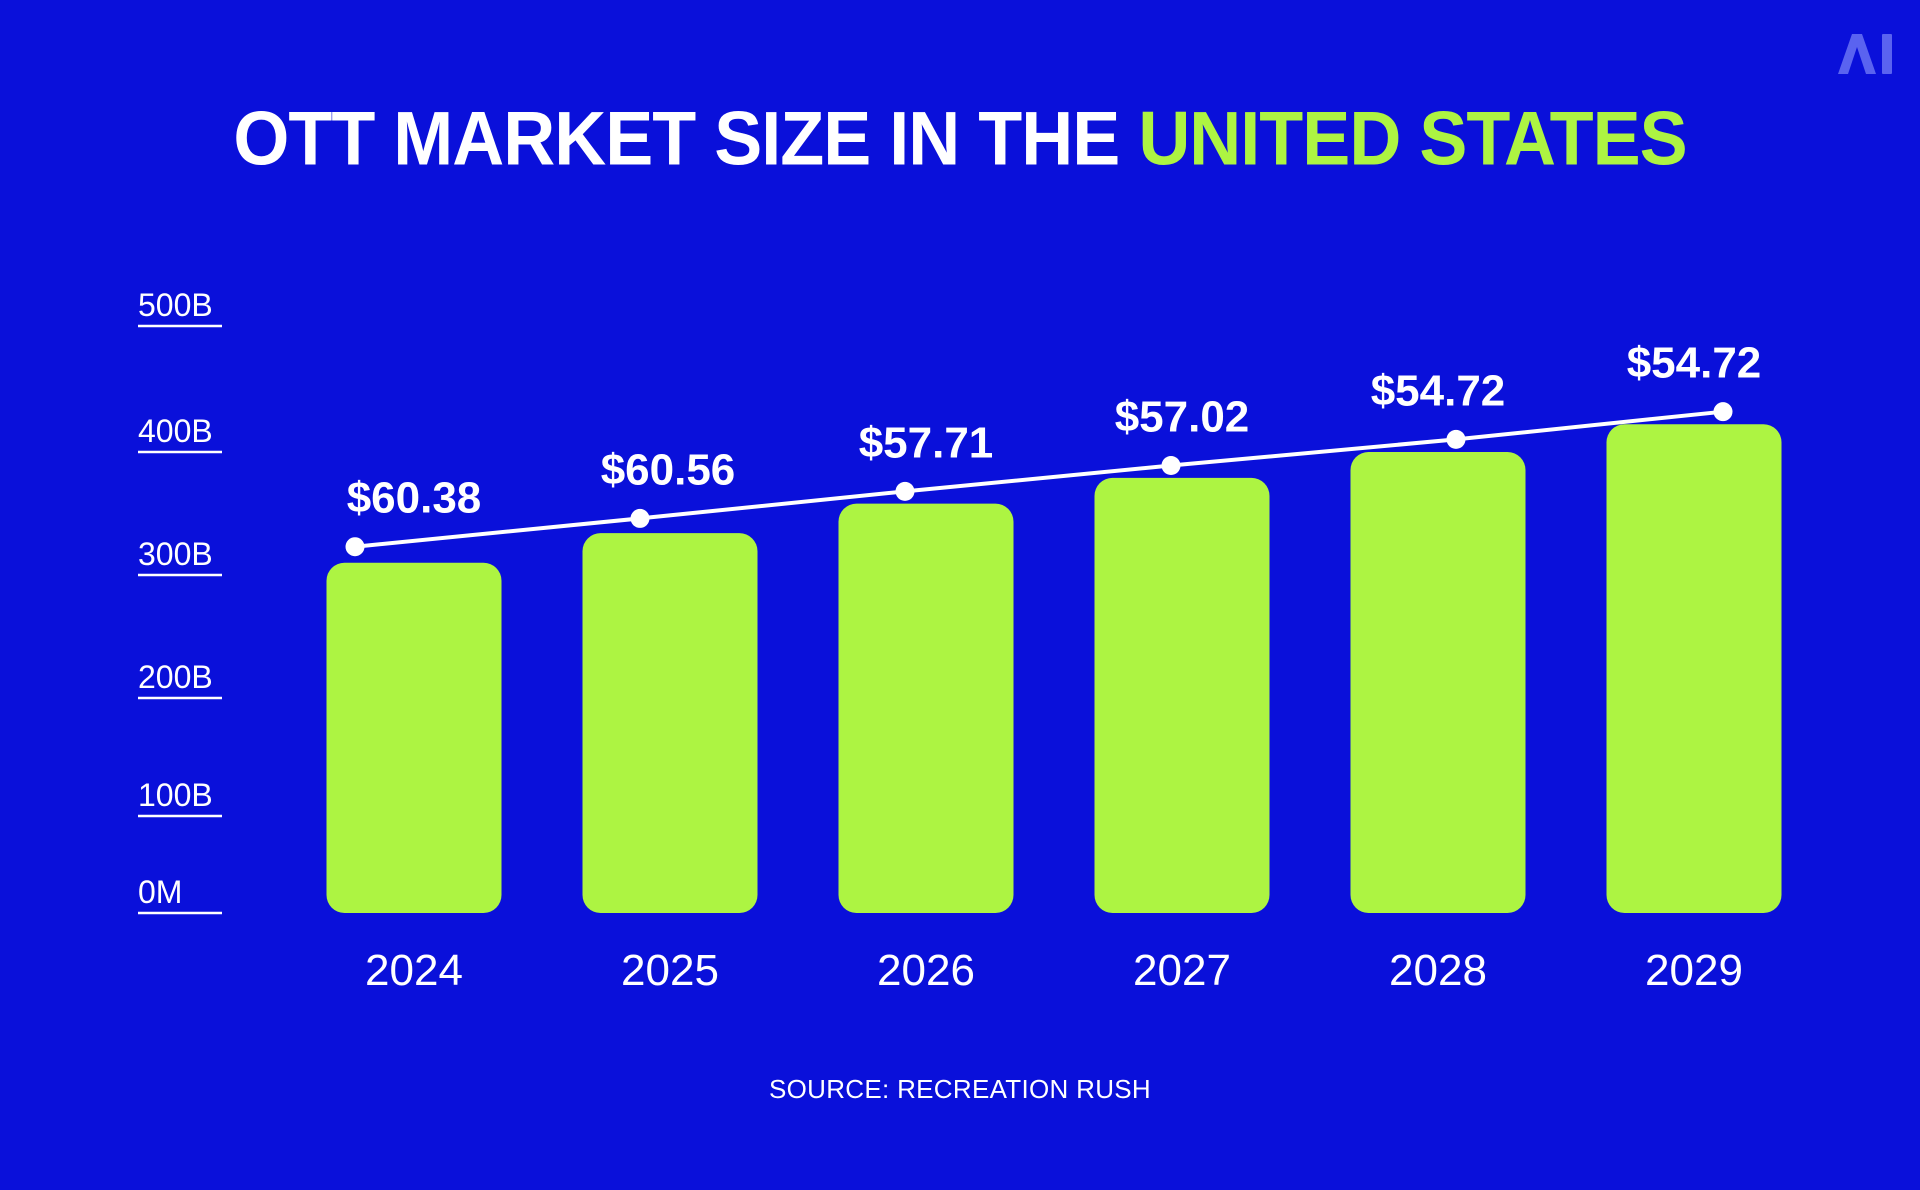 The image size is (1920, 1190). I want to click on y-axis: 0M 100B 200B 300B 400B 500B, so click(180, 601).